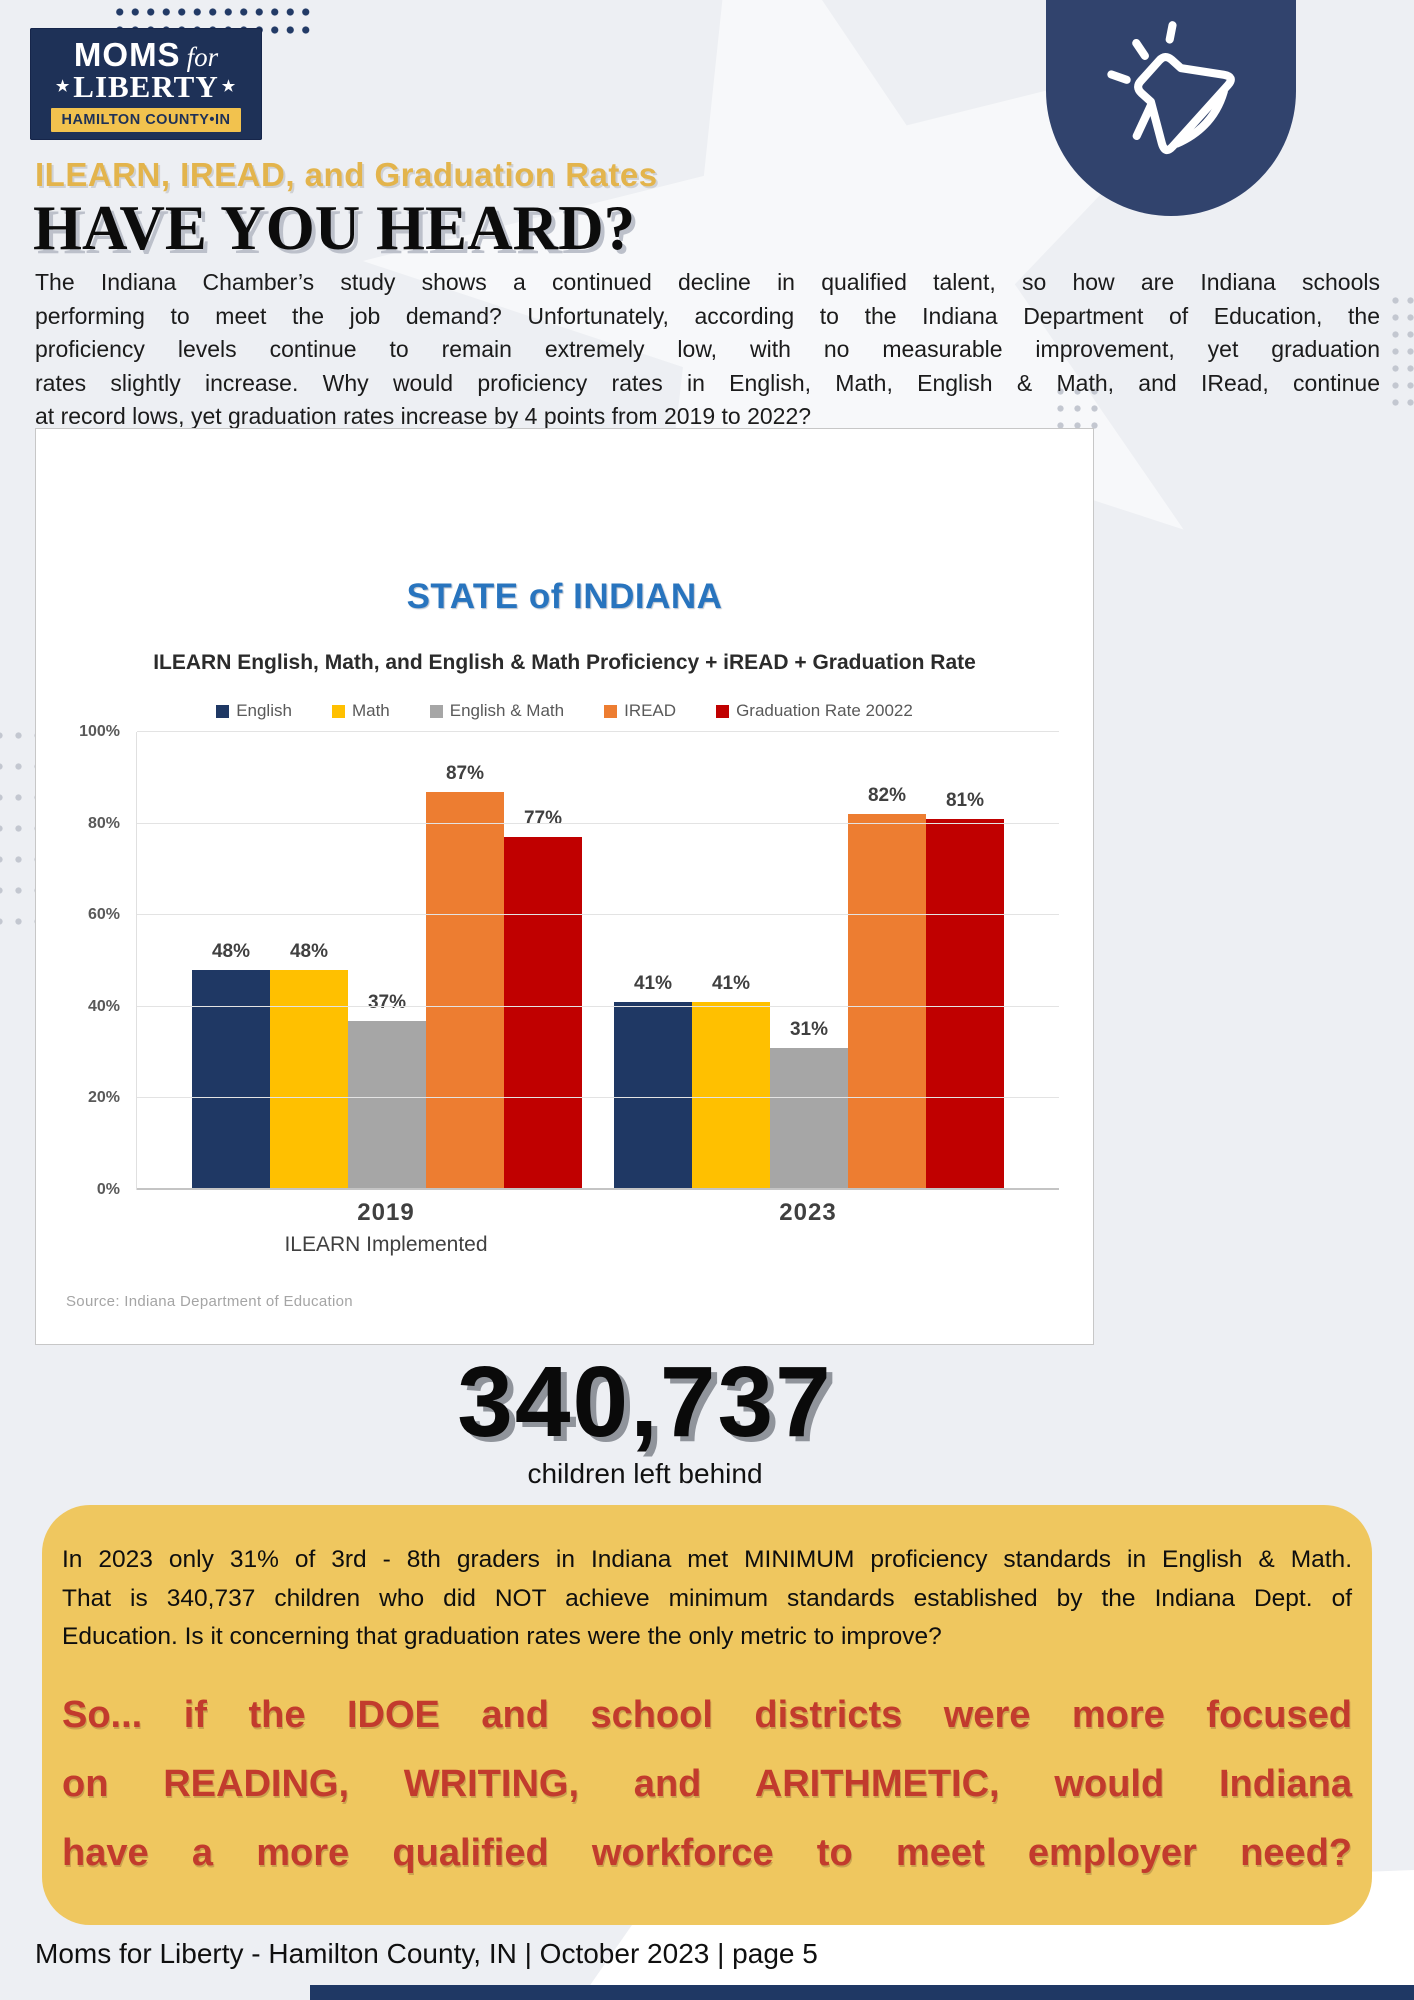 The width and height of the screenshot is (1414, 2000). What do you see at coordinates (808, 1228) in the screenshot?
I see `x-category: 2023` at bounding box center [808, 1228].